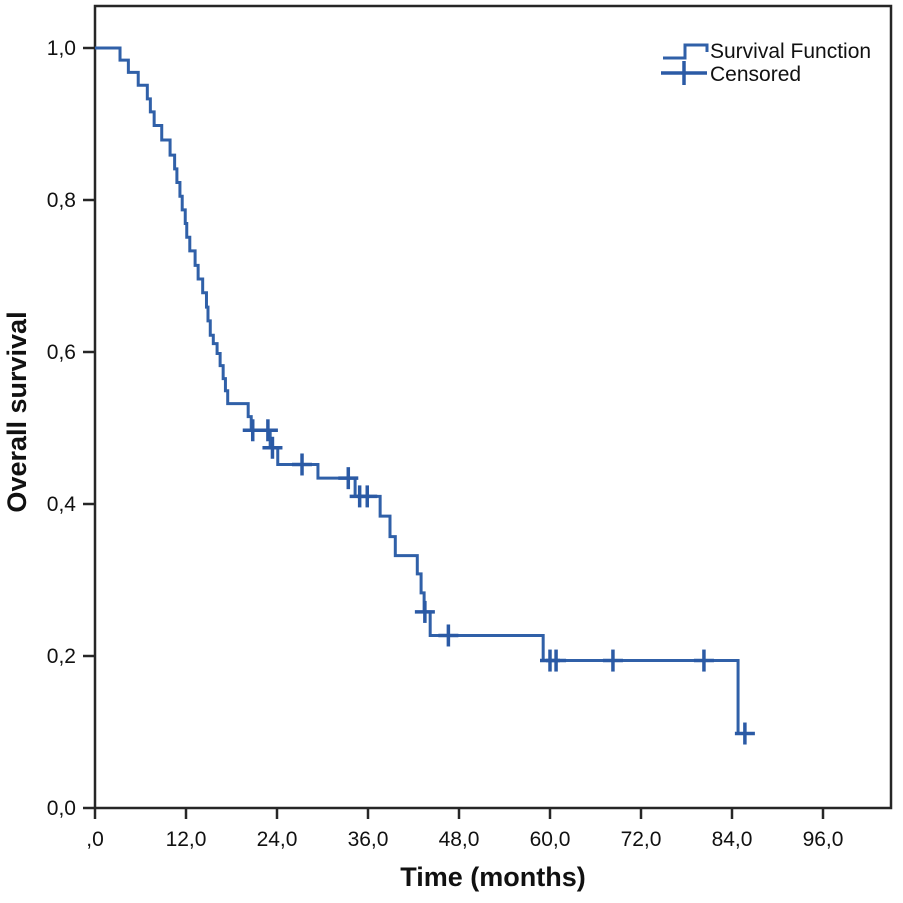 The width and height of the screenshot is (903, 903). What do you see at coordinates (61, 352) in the screenshot?
I see `y-axis-tick-label: 0,6` at bounding box center [61, 352].